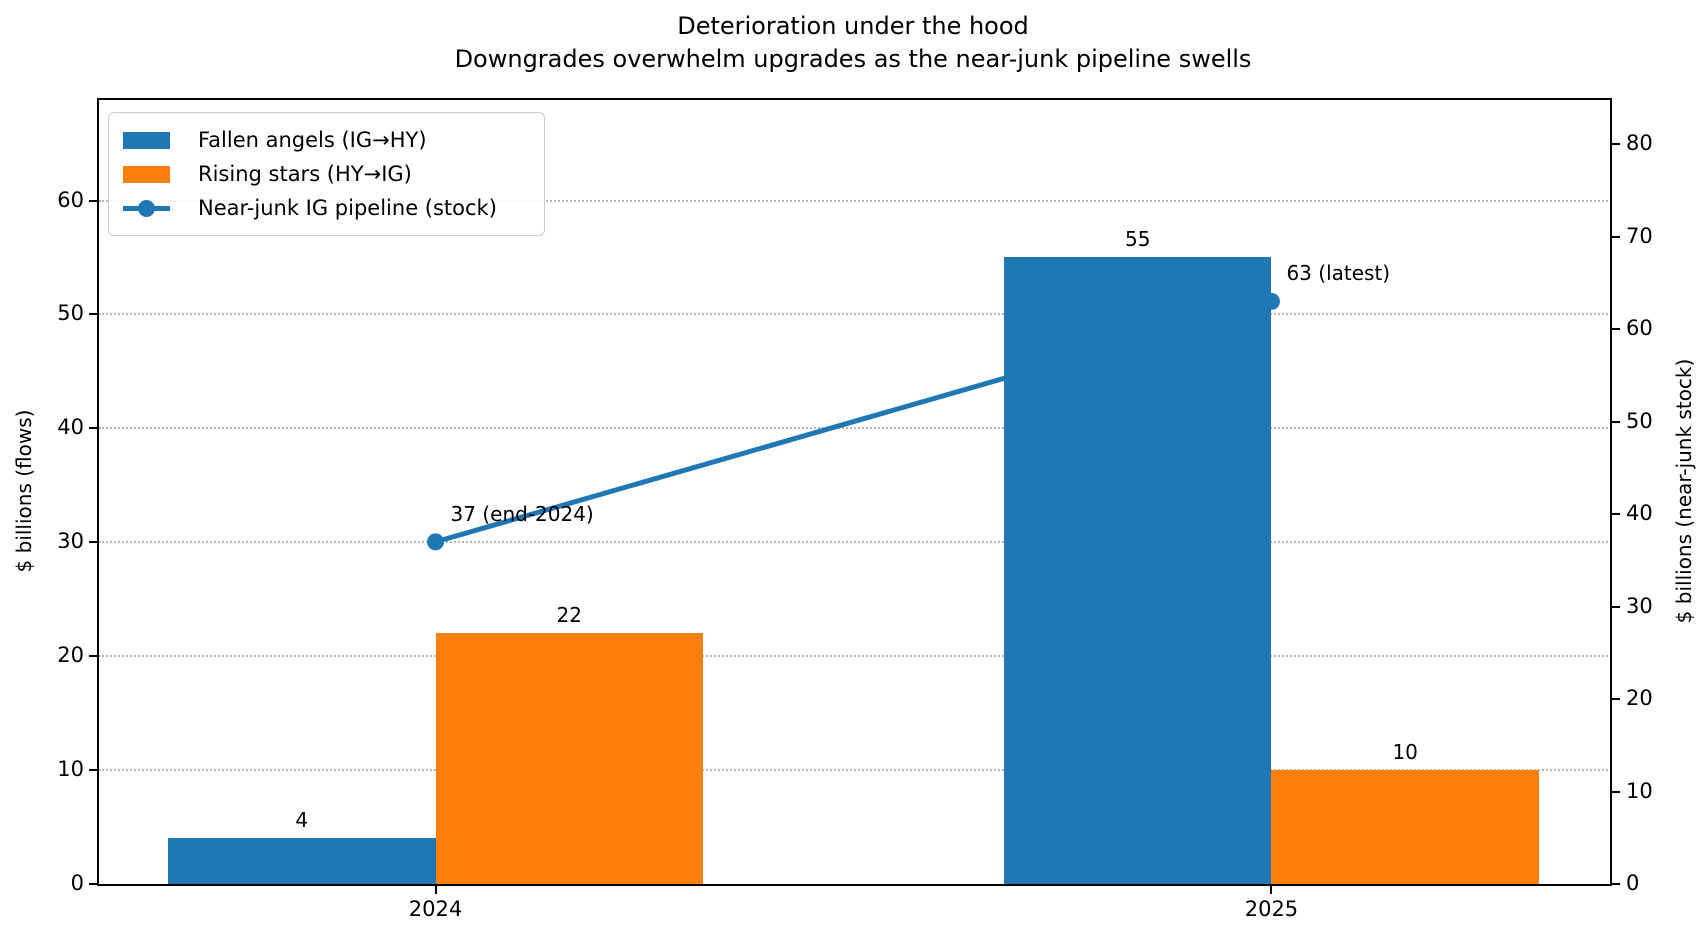 This screenshot has width=1706, height=941. What do you see at coordinates (853, 26) in the screenshot?
I see `chart-title: Deterioration under the hood` at bounding box center [853, 26].